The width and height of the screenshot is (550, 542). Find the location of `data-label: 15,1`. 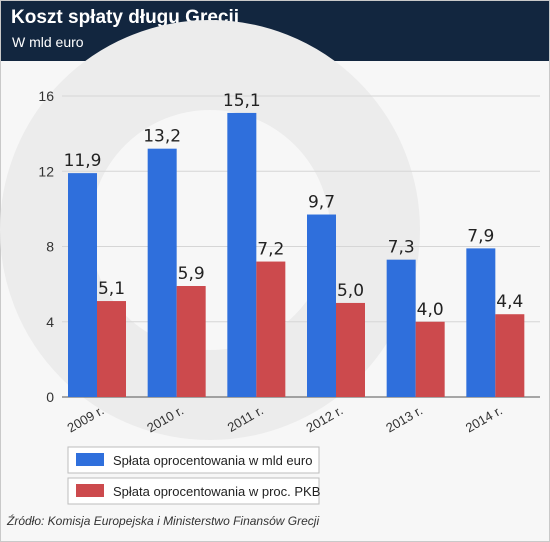

data-label: 15,1 is located at coordinates (242, 101).